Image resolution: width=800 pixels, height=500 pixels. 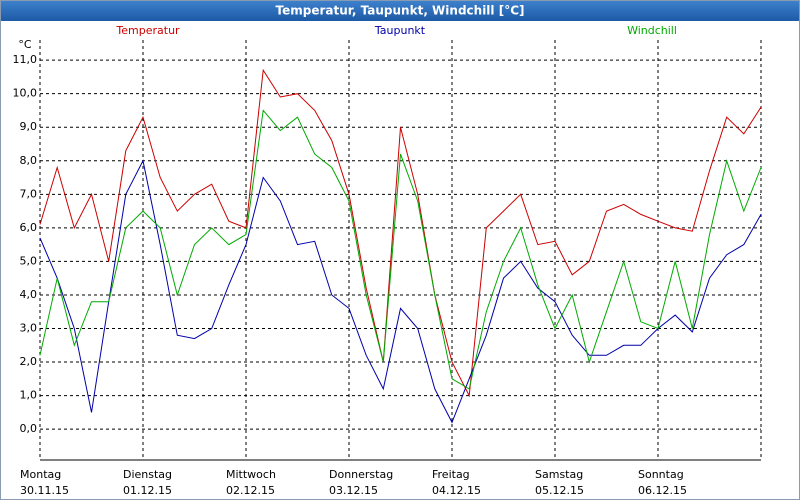 What do you see at coordinates (251, 482) in the screenshot?
I see `x-tick-label: Mittwoch 02.12.15` at bounding box center [251, 482].